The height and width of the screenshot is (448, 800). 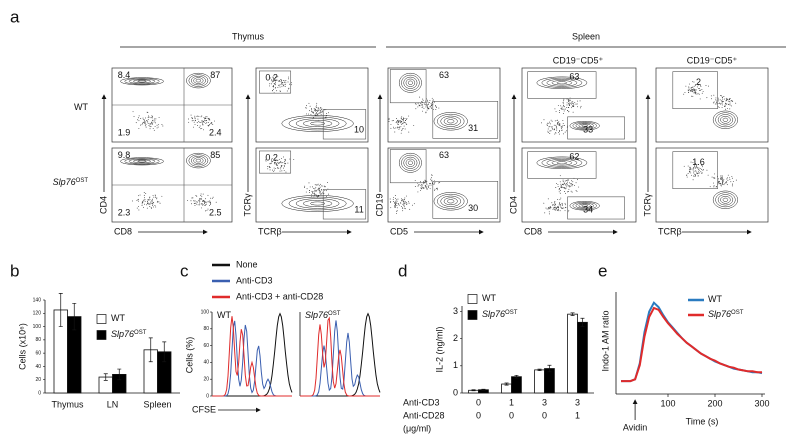 What do you see at coordinates (719, 314) in the screenshot?
I see `legend-label-text: Slp76` at bounding box center [719, 314].